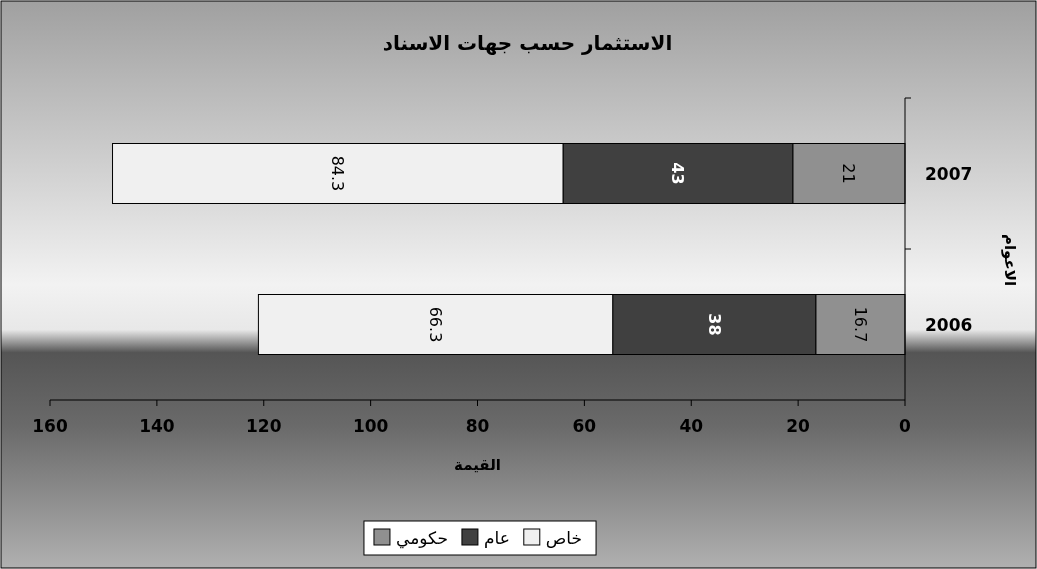  I want to click on x-tick-label: 60, so click(584, 426).